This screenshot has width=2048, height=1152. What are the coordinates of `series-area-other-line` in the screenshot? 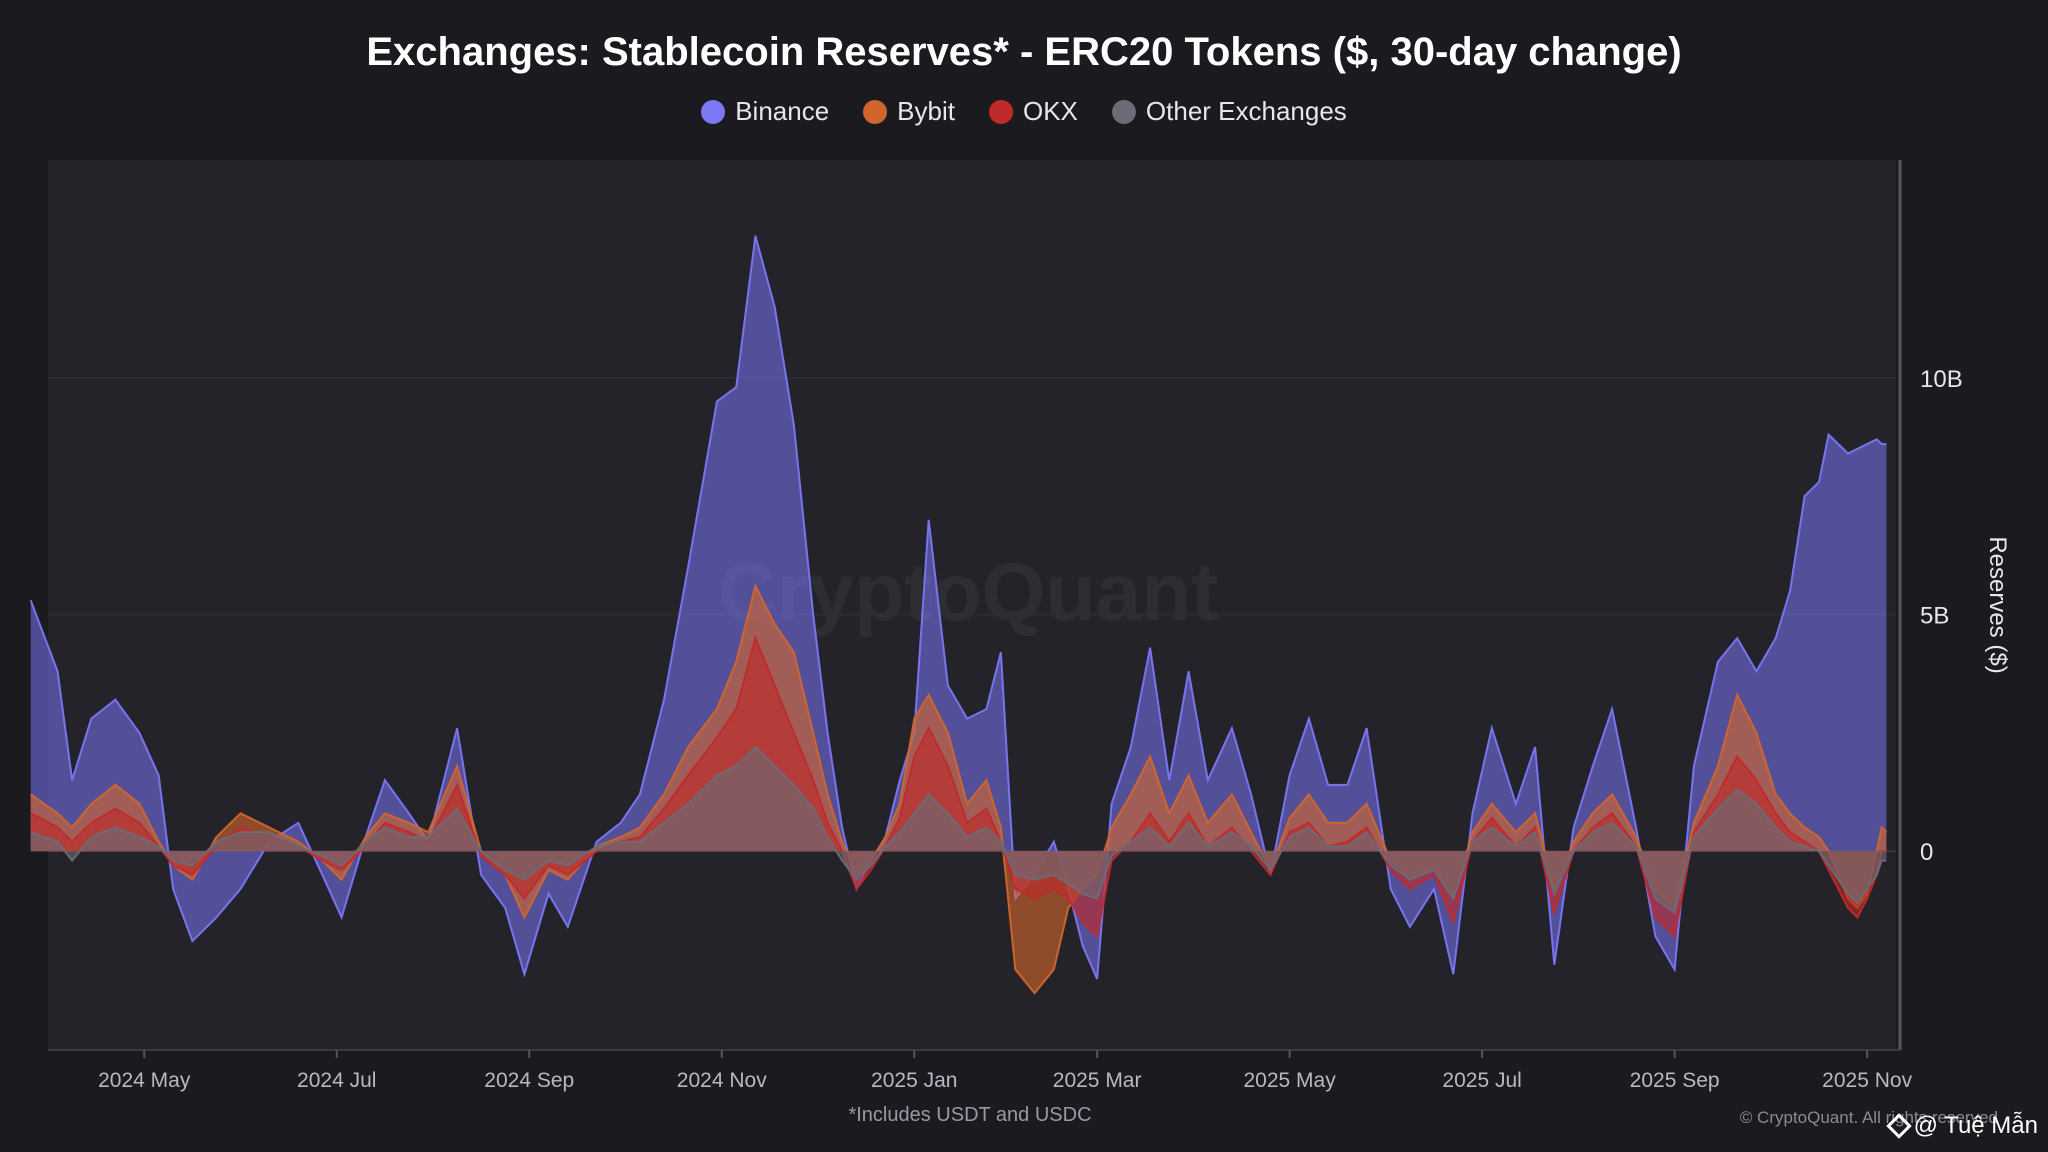 It's located at (958, 830).